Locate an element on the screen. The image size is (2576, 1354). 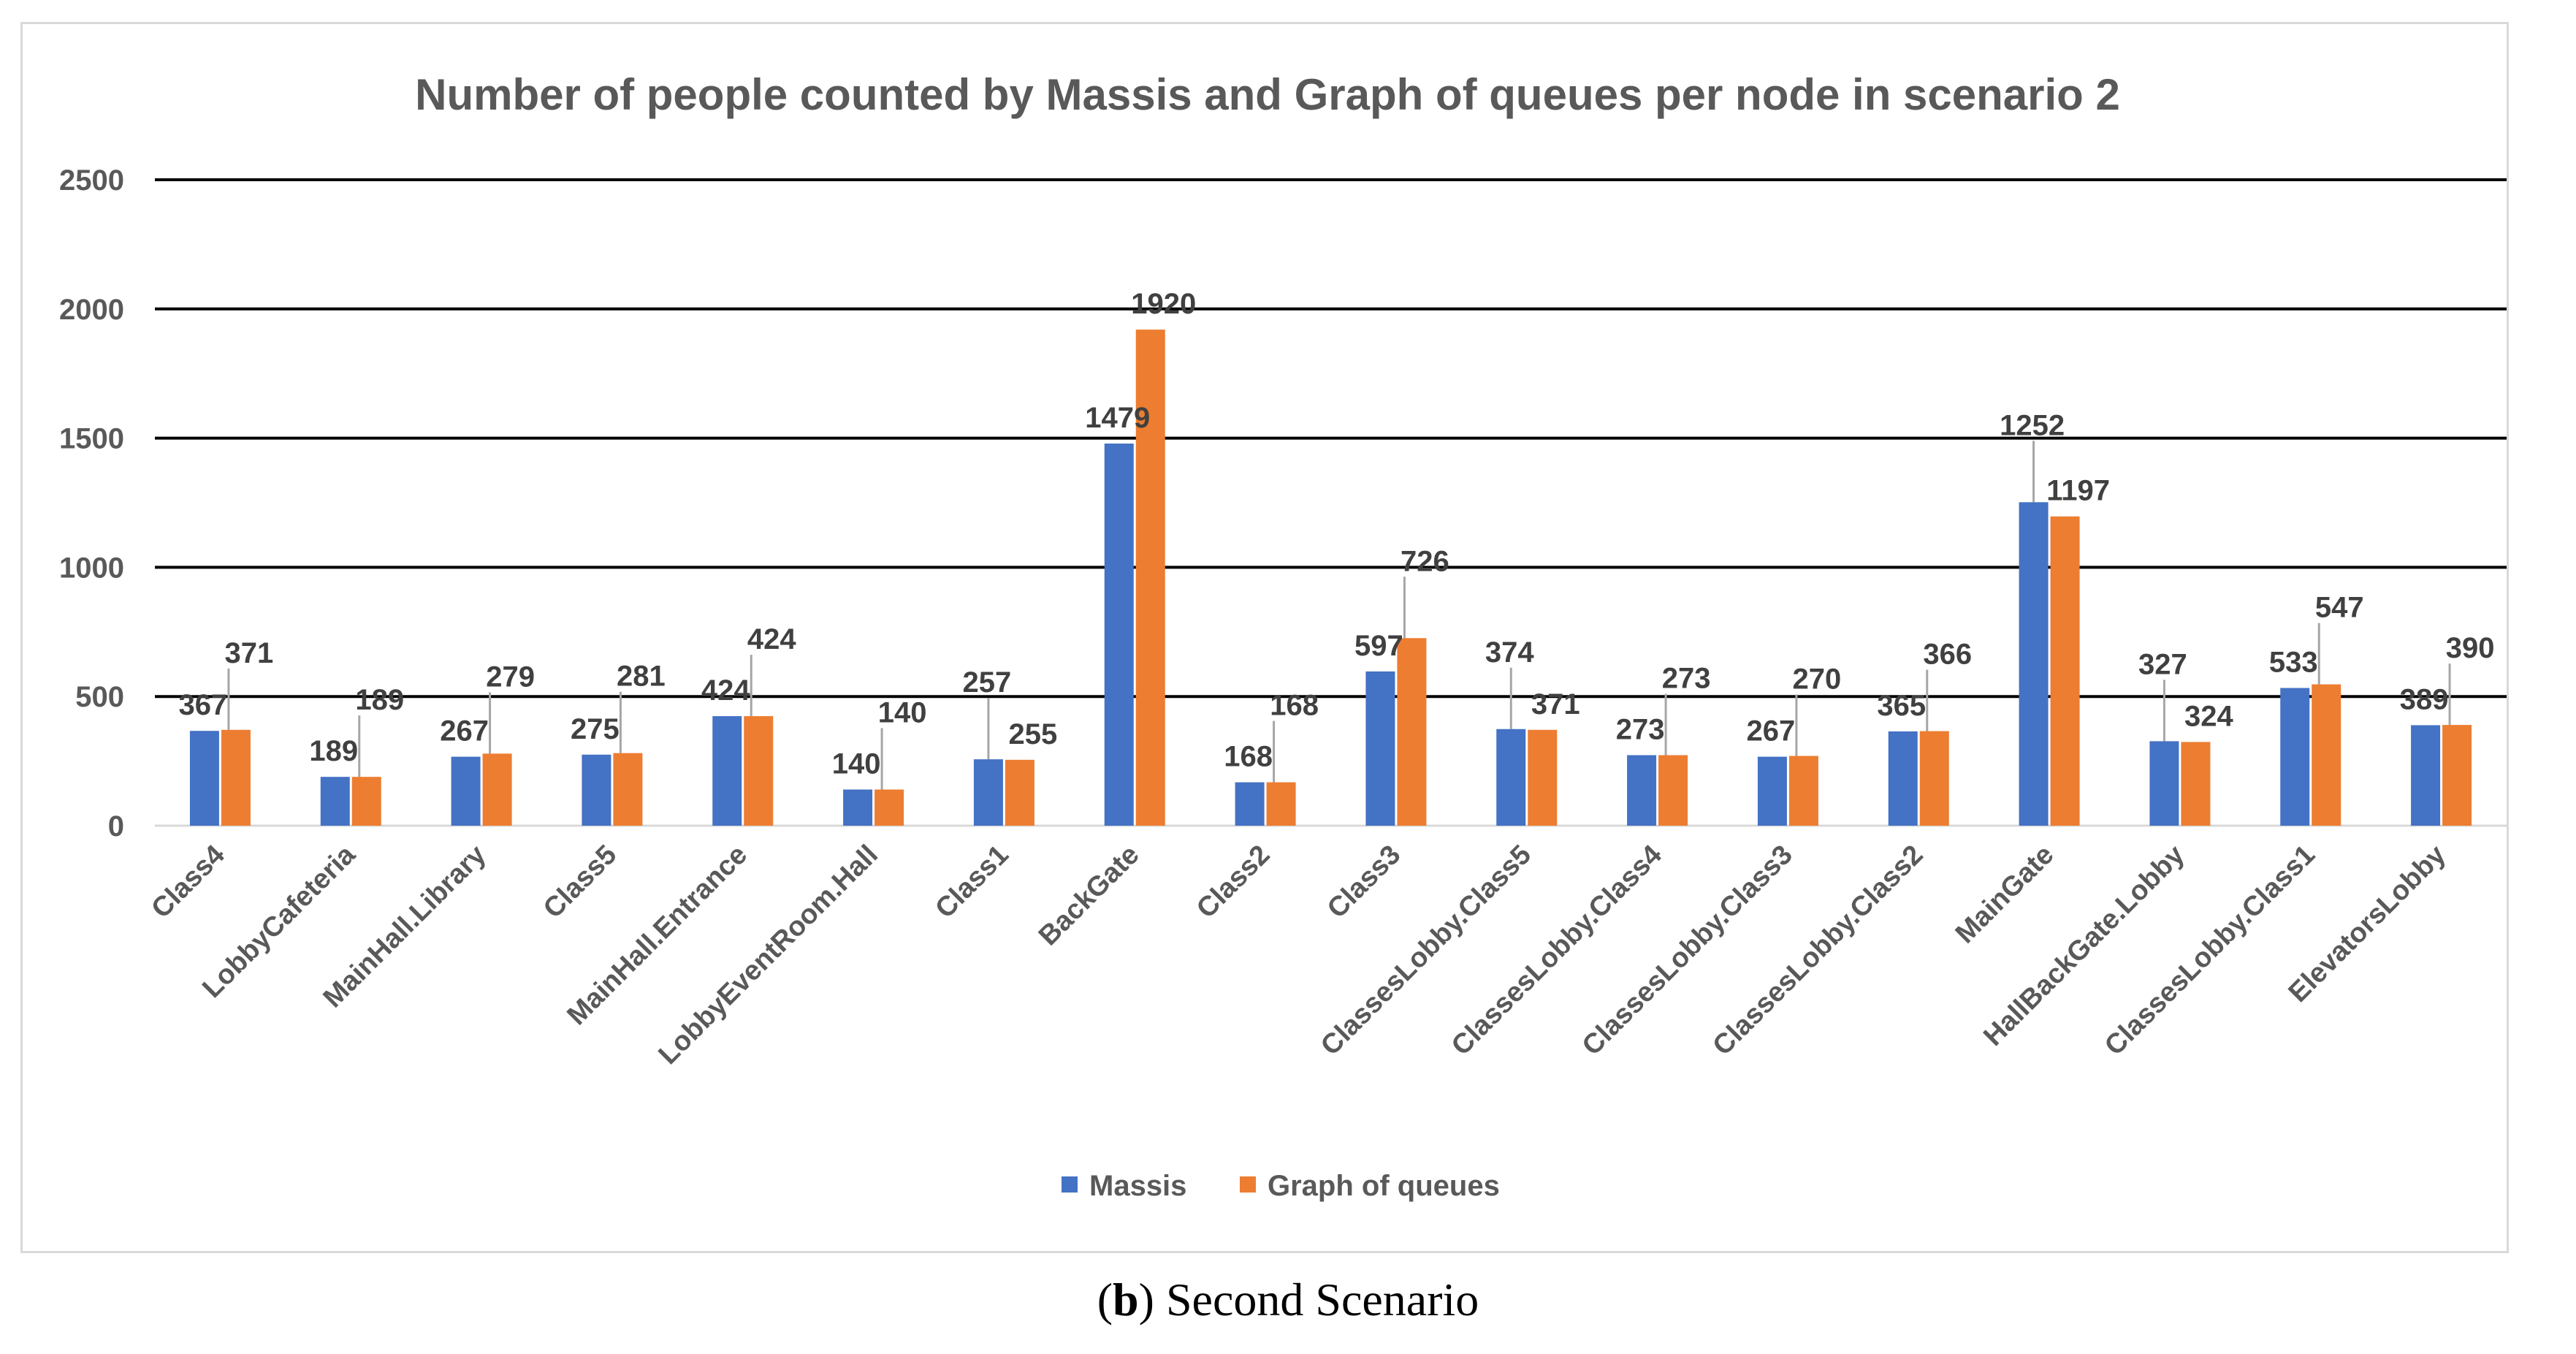
bar-graph-of-queues-elevatorslobby is located at coordinates (2457, 775).